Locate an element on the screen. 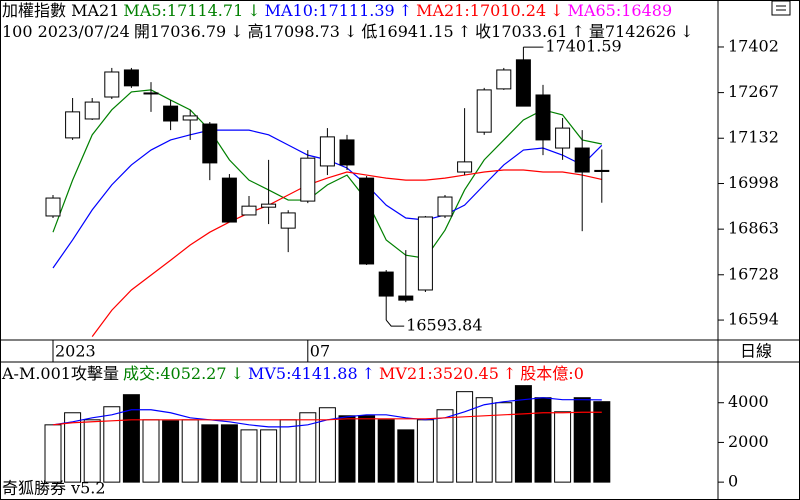 The height and width of the screenshot is (500, 800). legend-entry: MA5:17114.71 is located at coordinates (183, 10).